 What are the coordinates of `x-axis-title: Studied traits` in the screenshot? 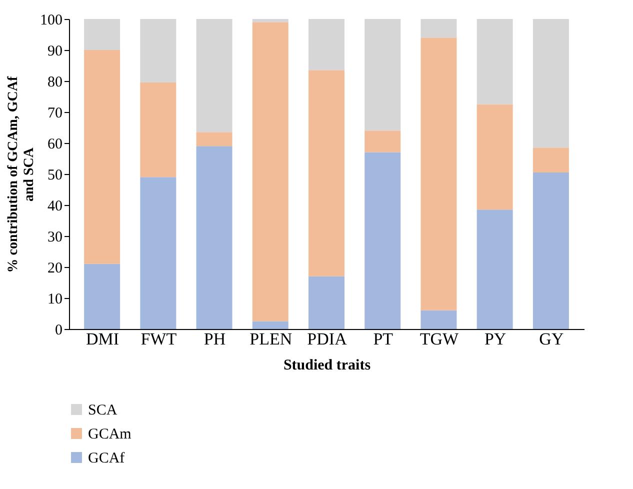 It's located at (327, 366).